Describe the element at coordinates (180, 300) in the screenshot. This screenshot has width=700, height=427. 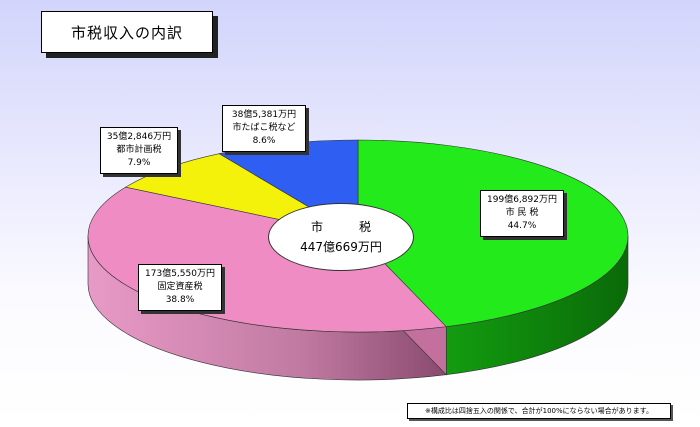
I see `slice-percent: 38.8%` at that location.